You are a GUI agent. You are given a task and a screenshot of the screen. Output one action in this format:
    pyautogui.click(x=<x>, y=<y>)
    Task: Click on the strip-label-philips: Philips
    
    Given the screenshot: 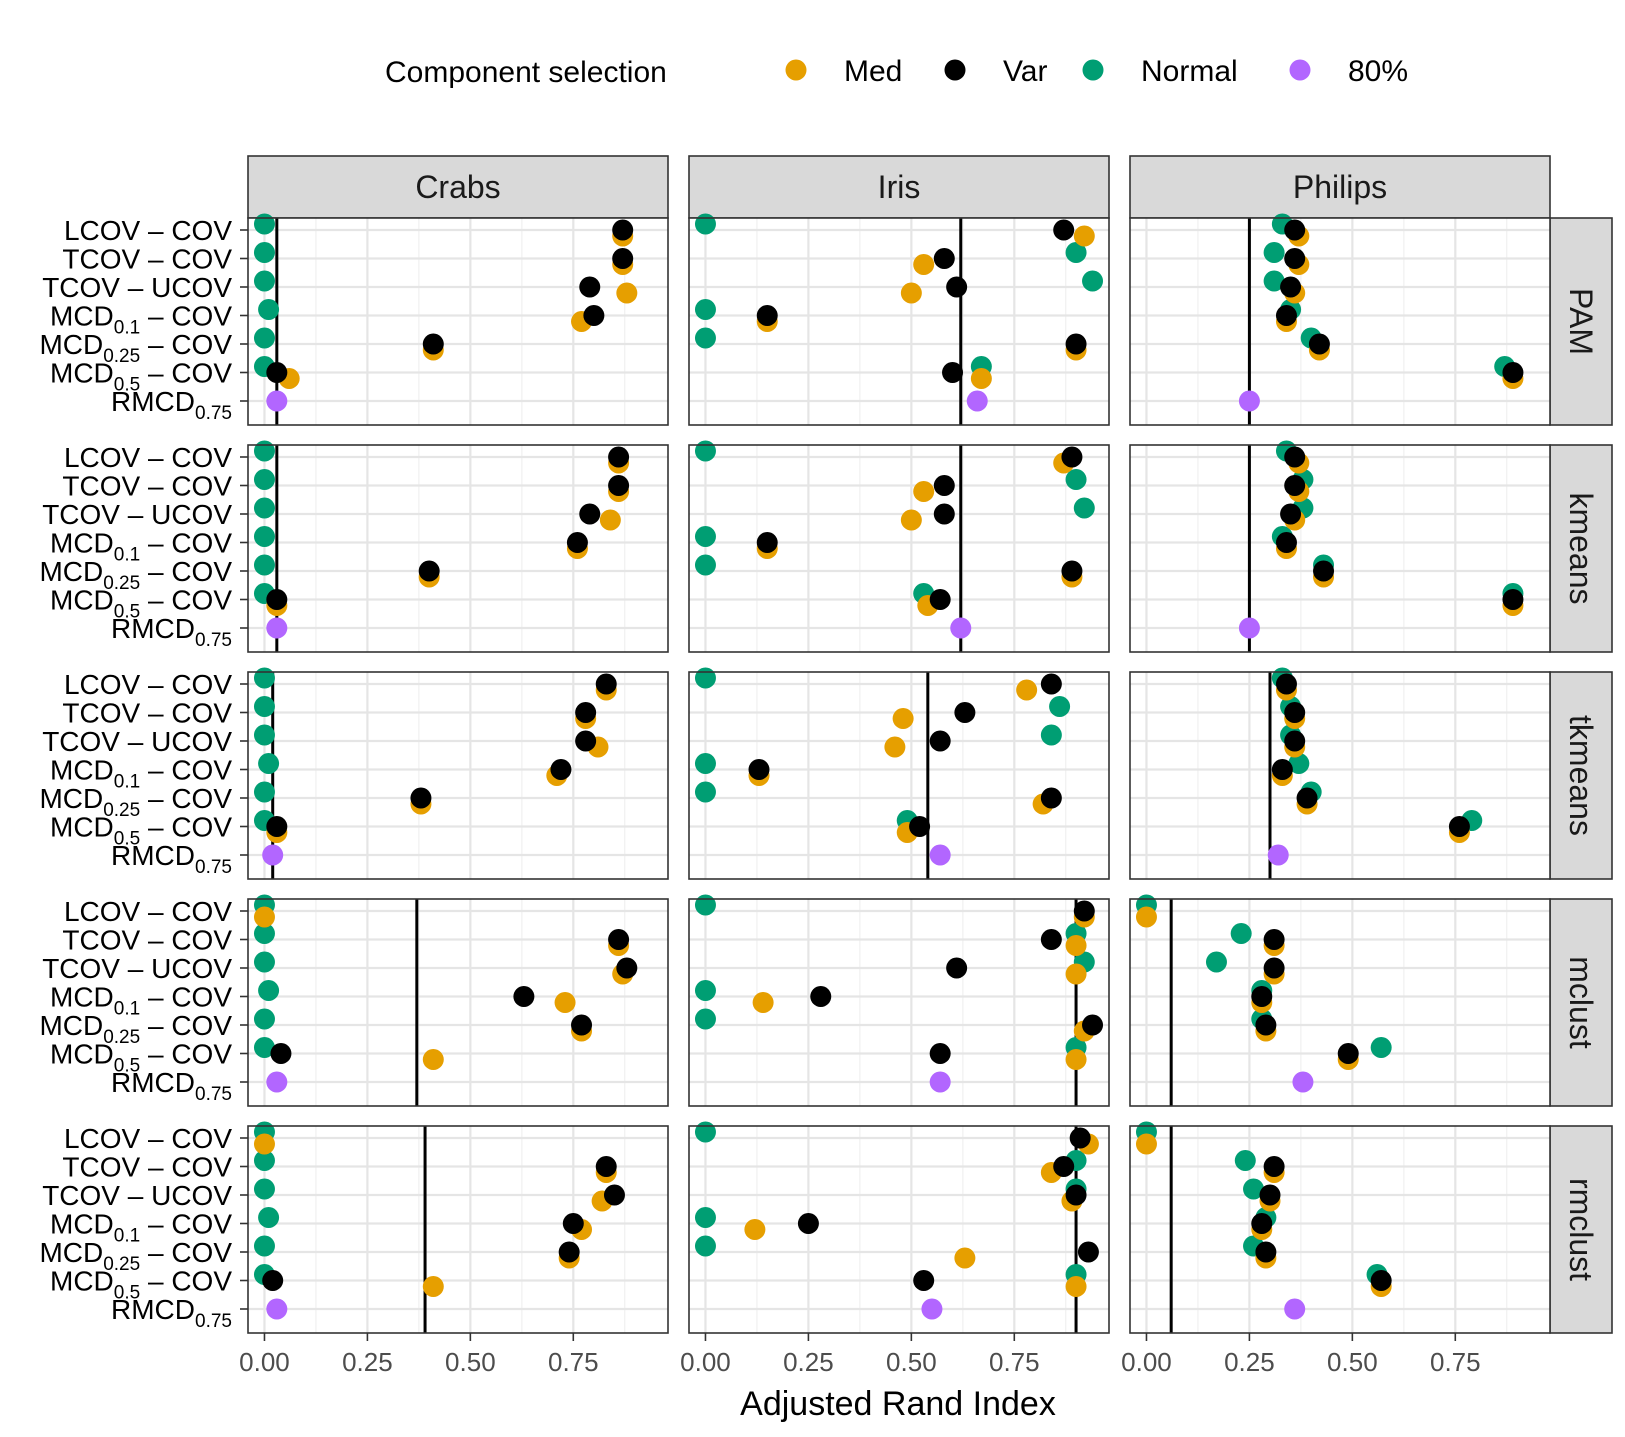 What is the action you would take?
    pyautogui.click(x=1340, y=187)
    